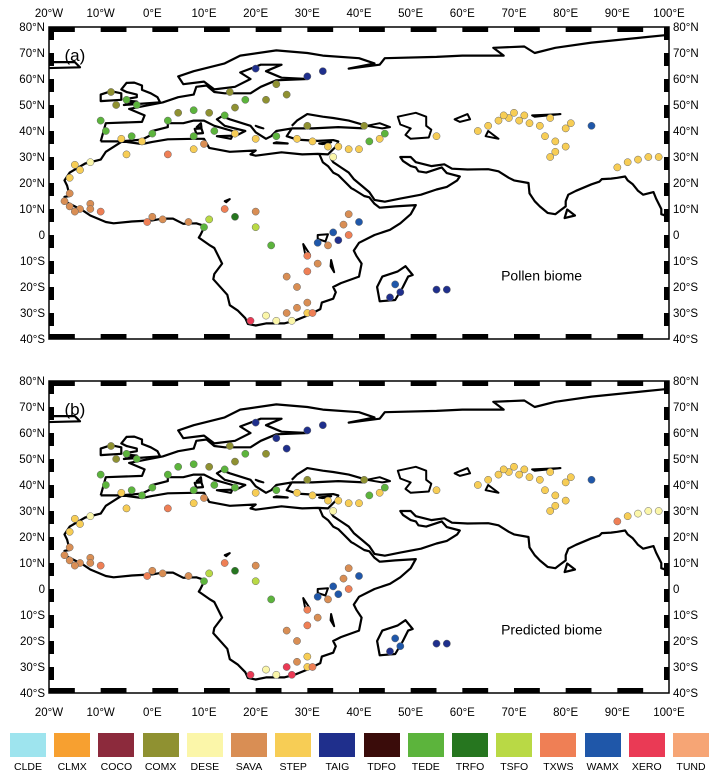 This screenshot has width=717, height=784. What do you see at coordinates (384, 441) in the screenshot?
I see `coastline` at bounding box center [384, 441].